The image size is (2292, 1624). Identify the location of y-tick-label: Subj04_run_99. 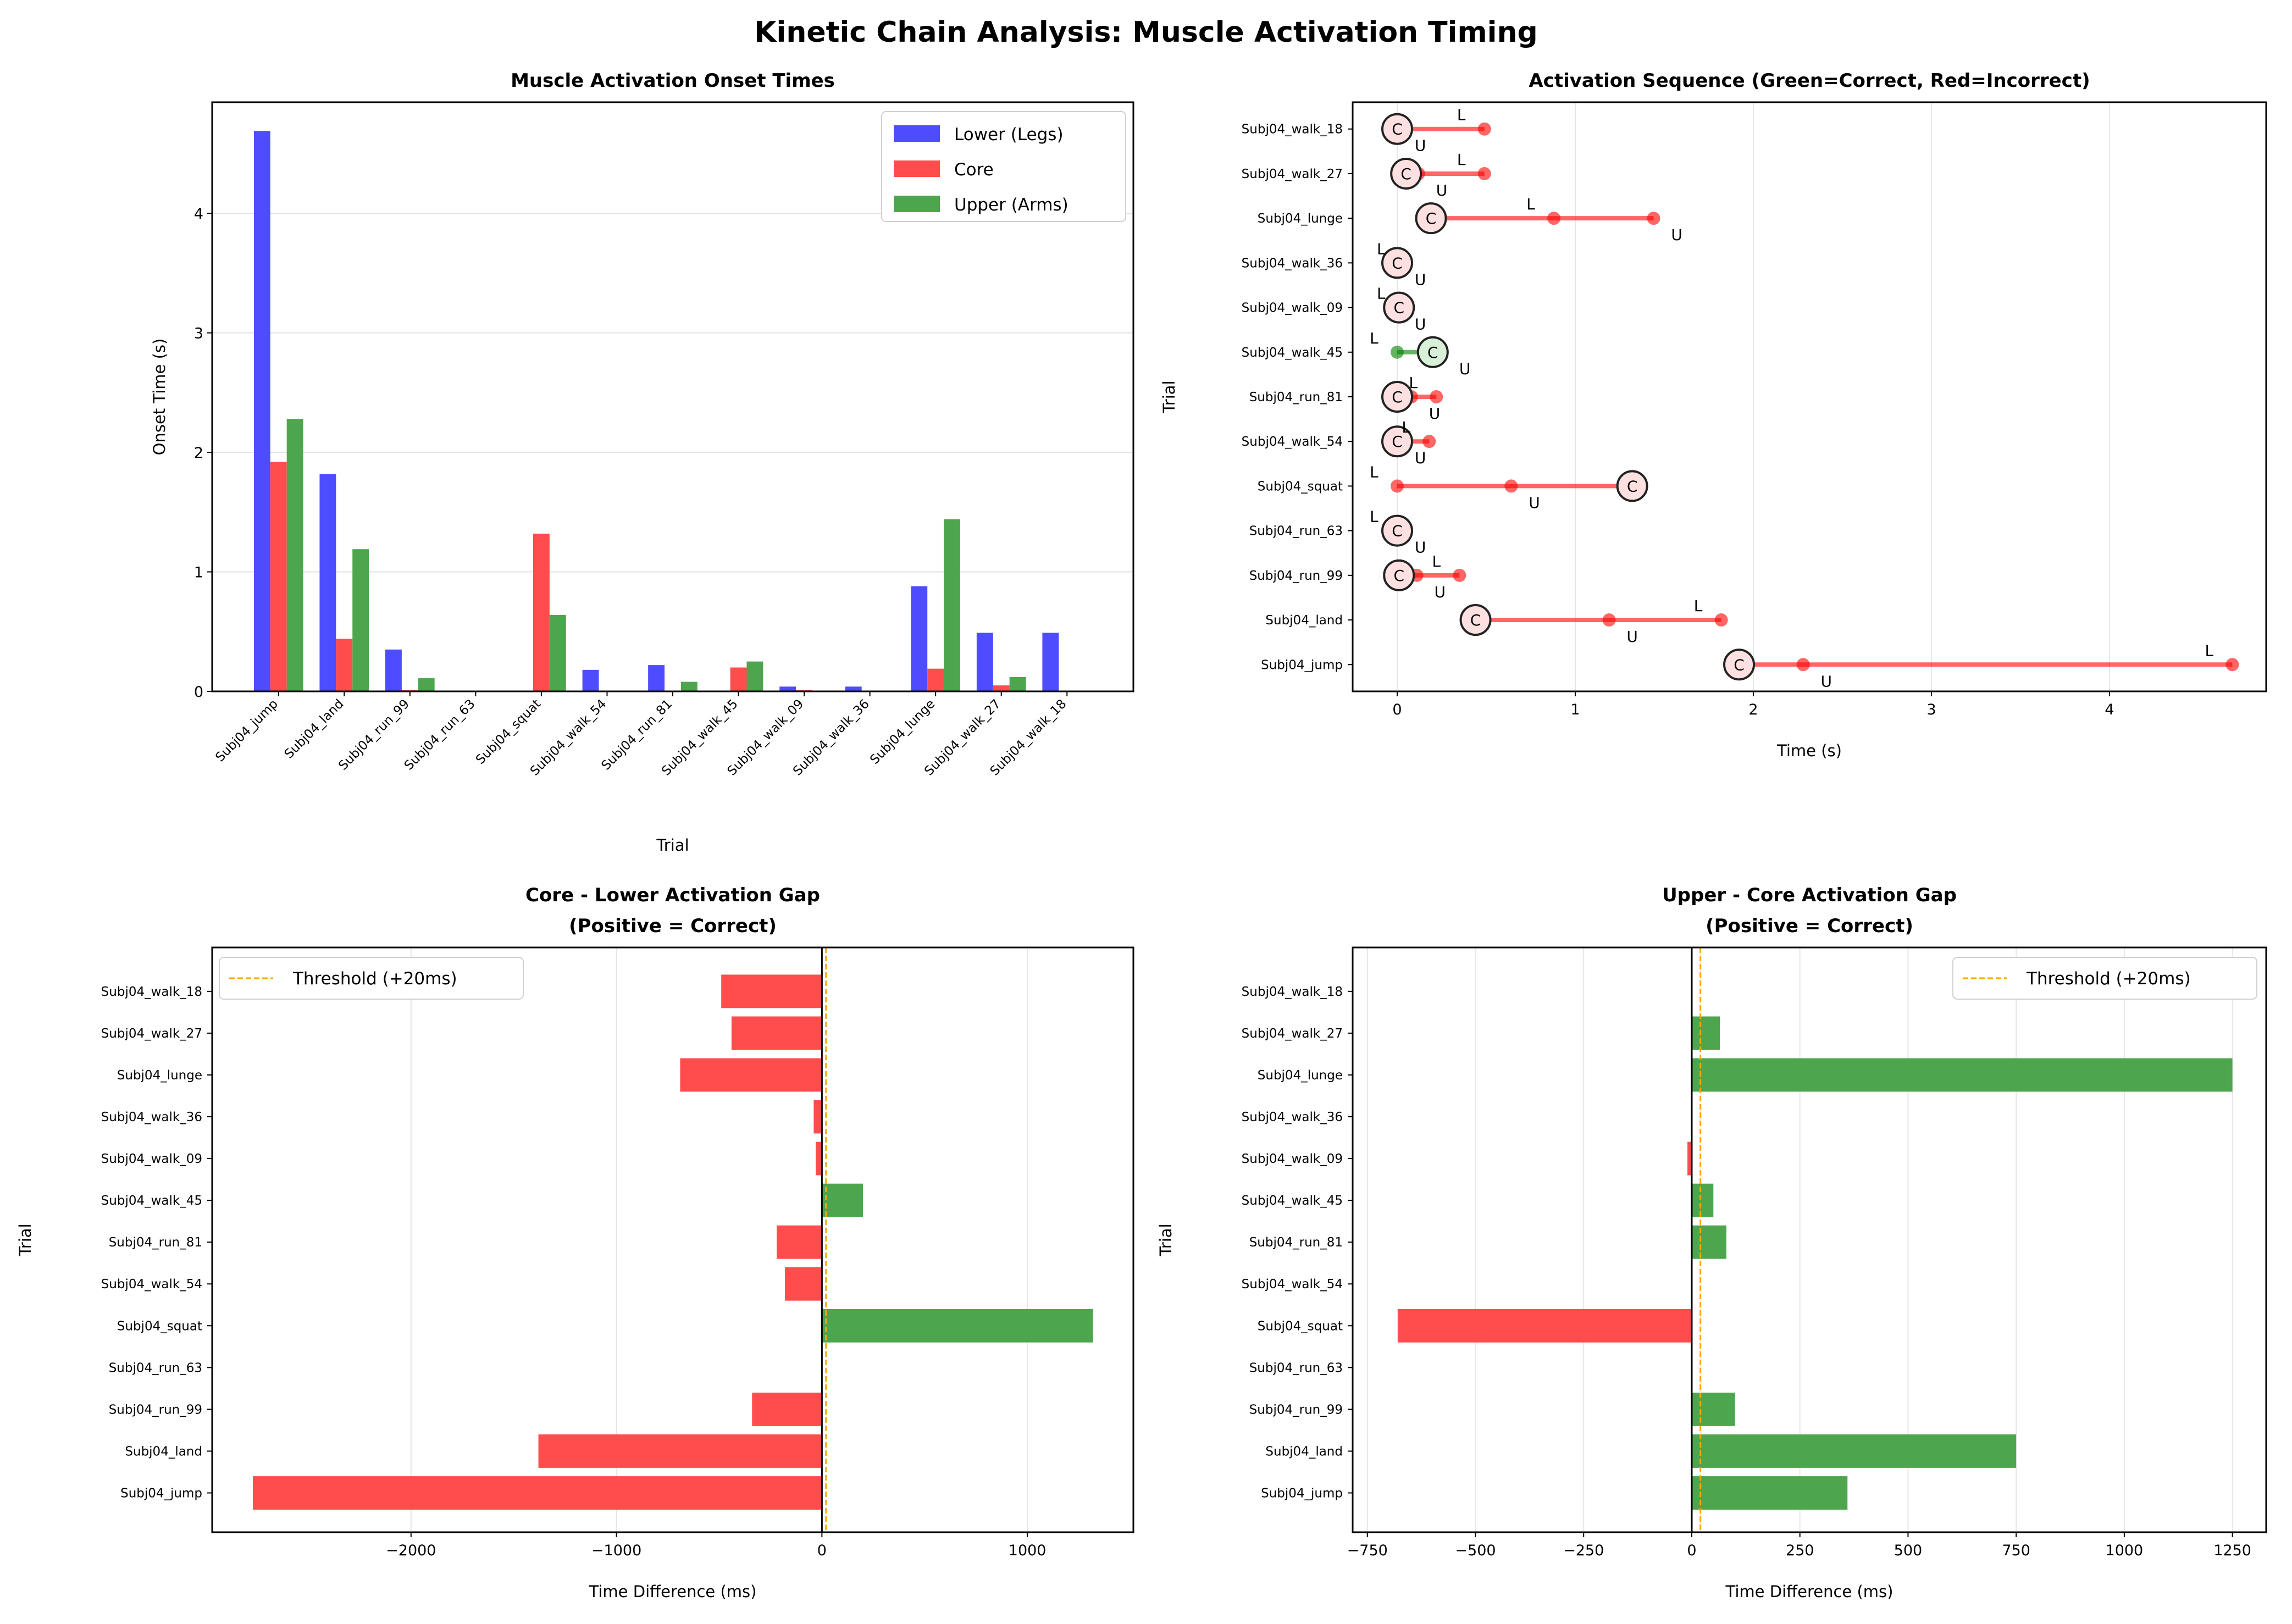
(1296, 576).